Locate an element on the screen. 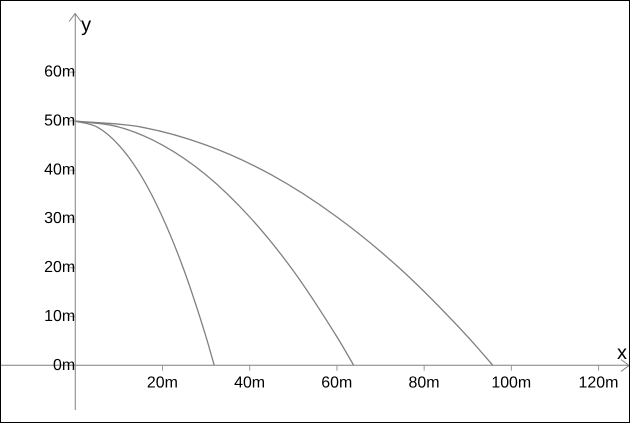  y-tick-label: 40m is located at coordinates (60, 169).